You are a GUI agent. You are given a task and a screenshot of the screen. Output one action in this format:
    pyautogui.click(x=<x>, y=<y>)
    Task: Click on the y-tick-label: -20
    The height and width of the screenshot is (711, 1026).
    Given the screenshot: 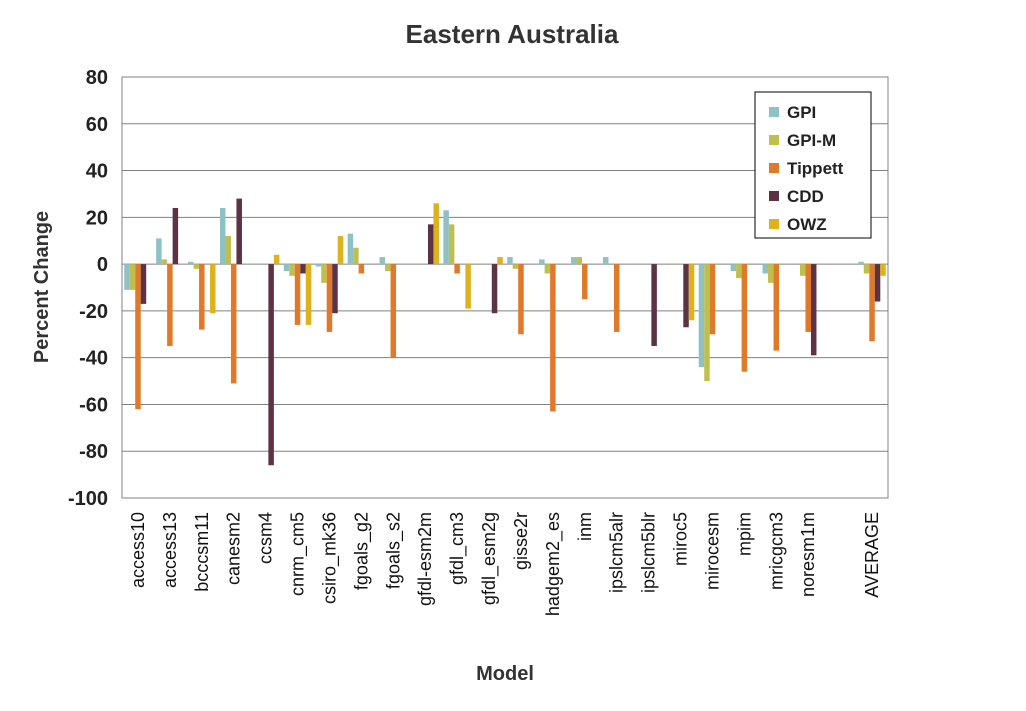 What is the action you would take?
    pyautogui.click(x=93, y=312)
    